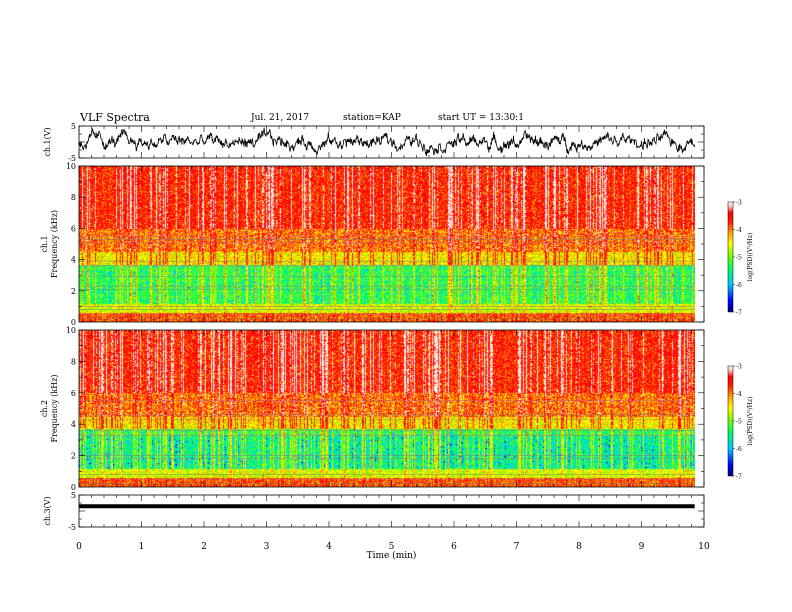 The image size is (792, 612). I want to click on date-label: Jul. 21, 2017, so click(280, 118).